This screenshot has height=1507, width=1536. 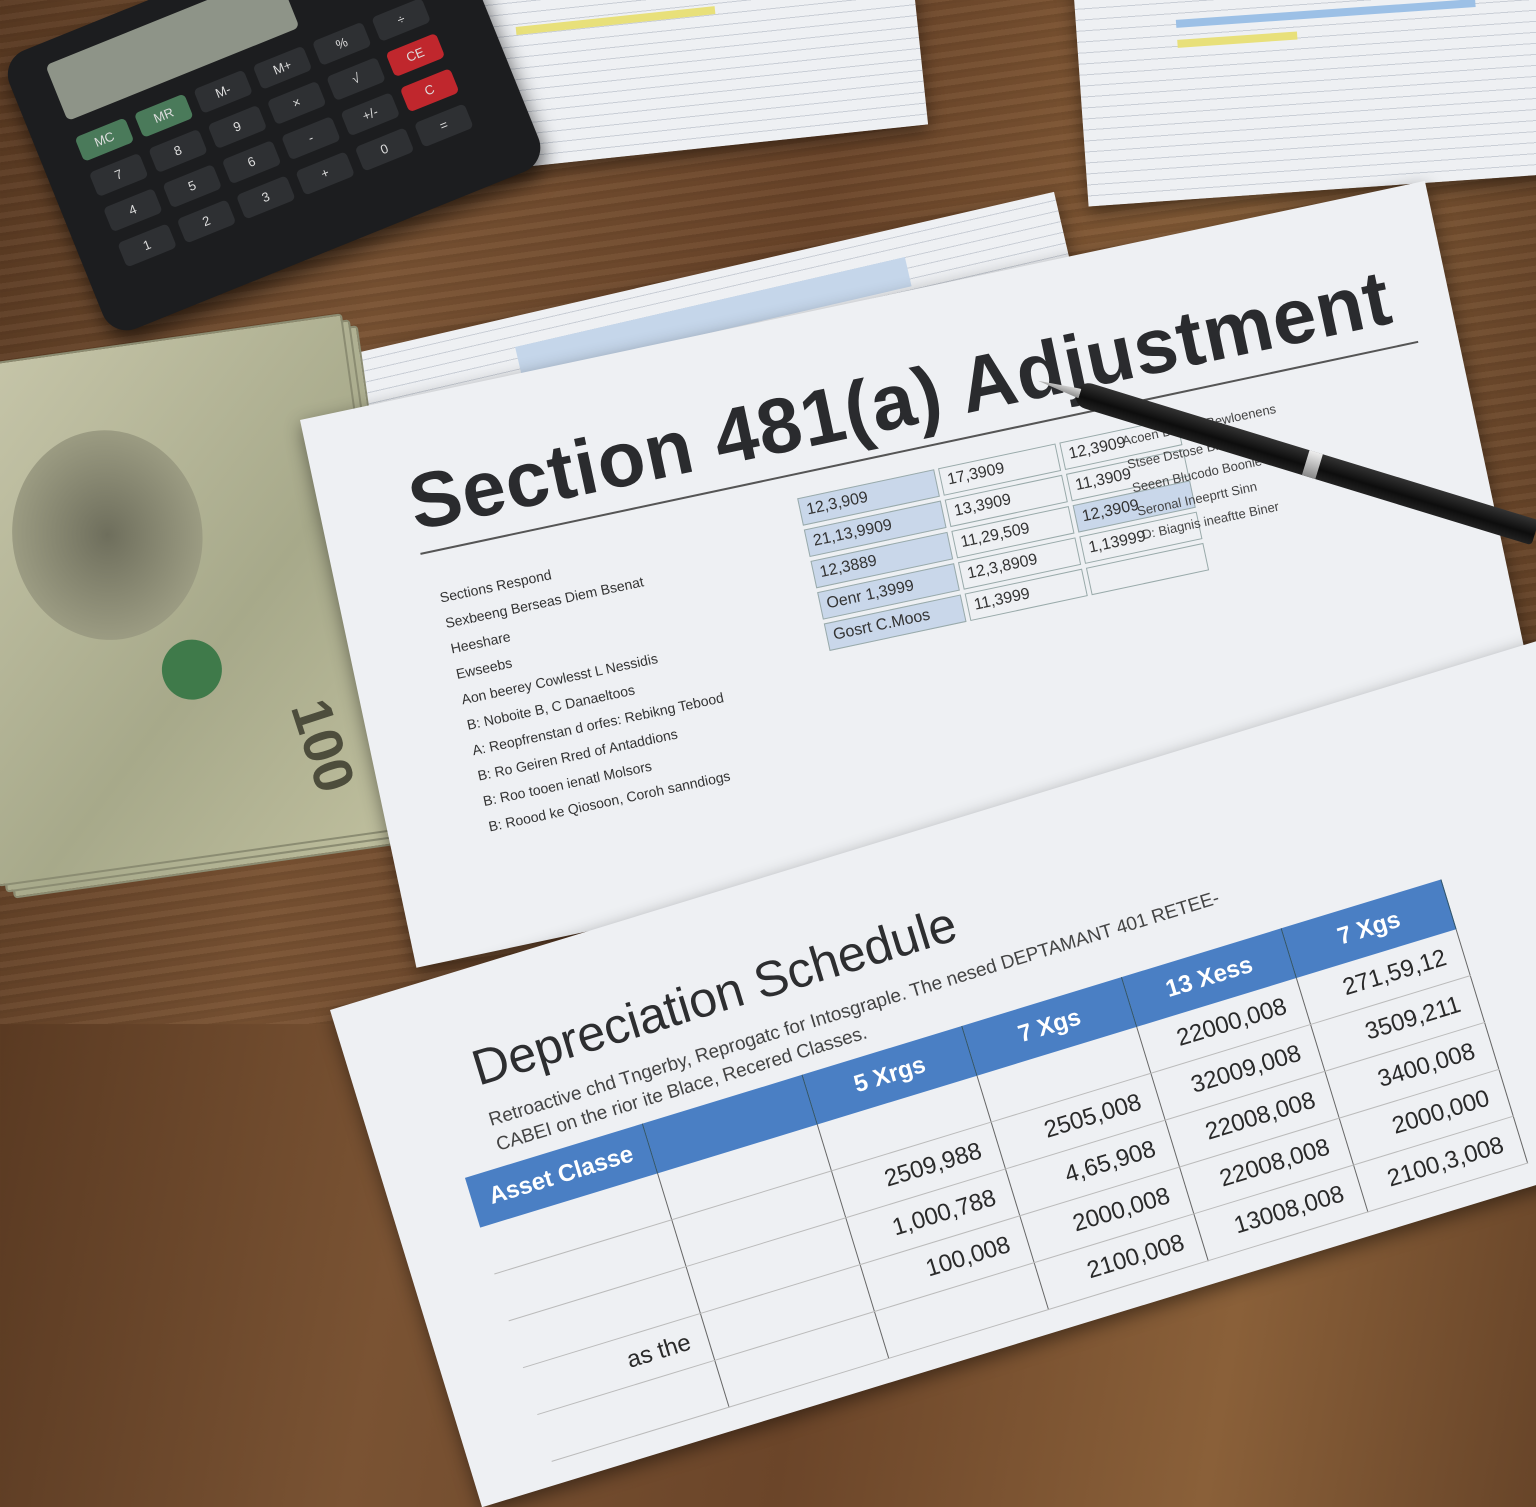 What do you see at coordinates (118, 175) in the screenshot?
I see `calculator-key: 7` at bounding box center [118, 175].